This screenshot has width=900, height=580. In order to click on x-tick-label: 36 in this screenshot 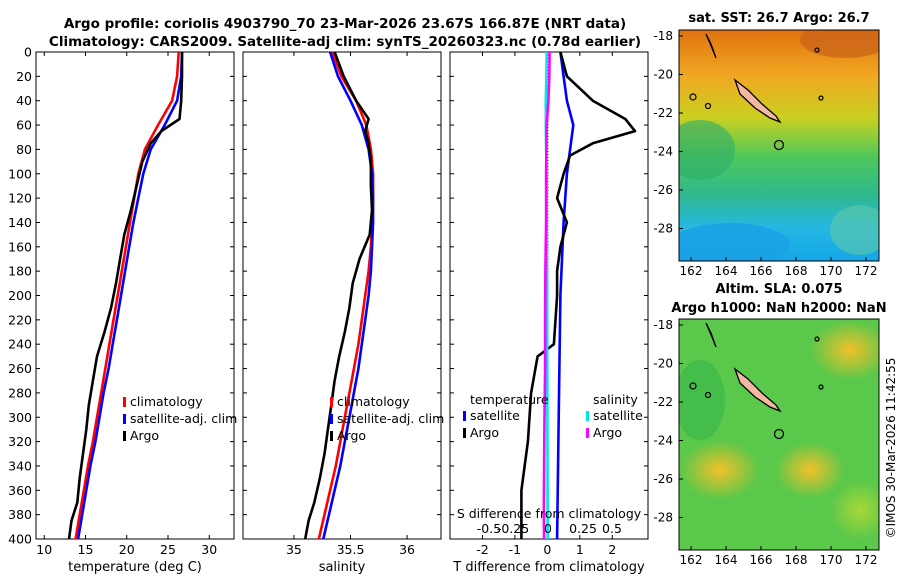, I will do `click(407, 549)`.